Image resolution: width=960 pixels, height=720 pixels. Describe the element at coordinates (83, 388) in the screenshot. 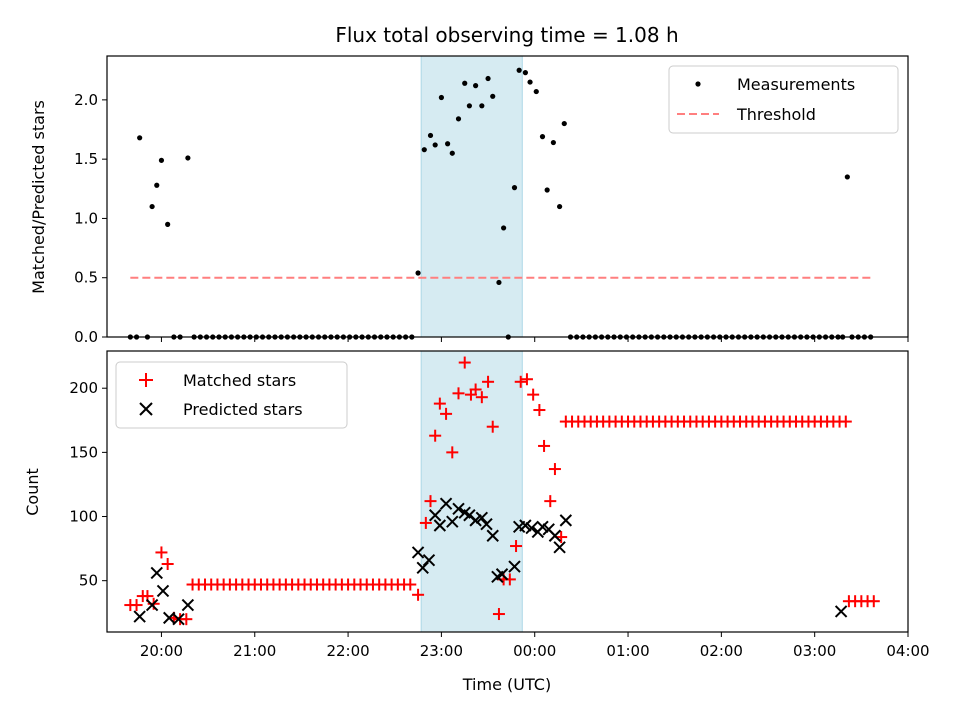

I see `y-tick-label: 200` at that location.